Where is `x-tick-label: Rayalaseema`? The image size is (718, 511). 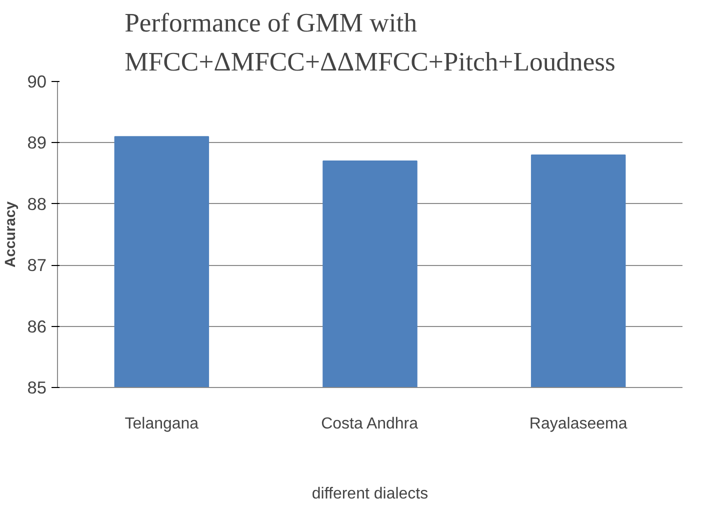 x-tick-label: Rayalaseema is located at coordinates (578, 424).